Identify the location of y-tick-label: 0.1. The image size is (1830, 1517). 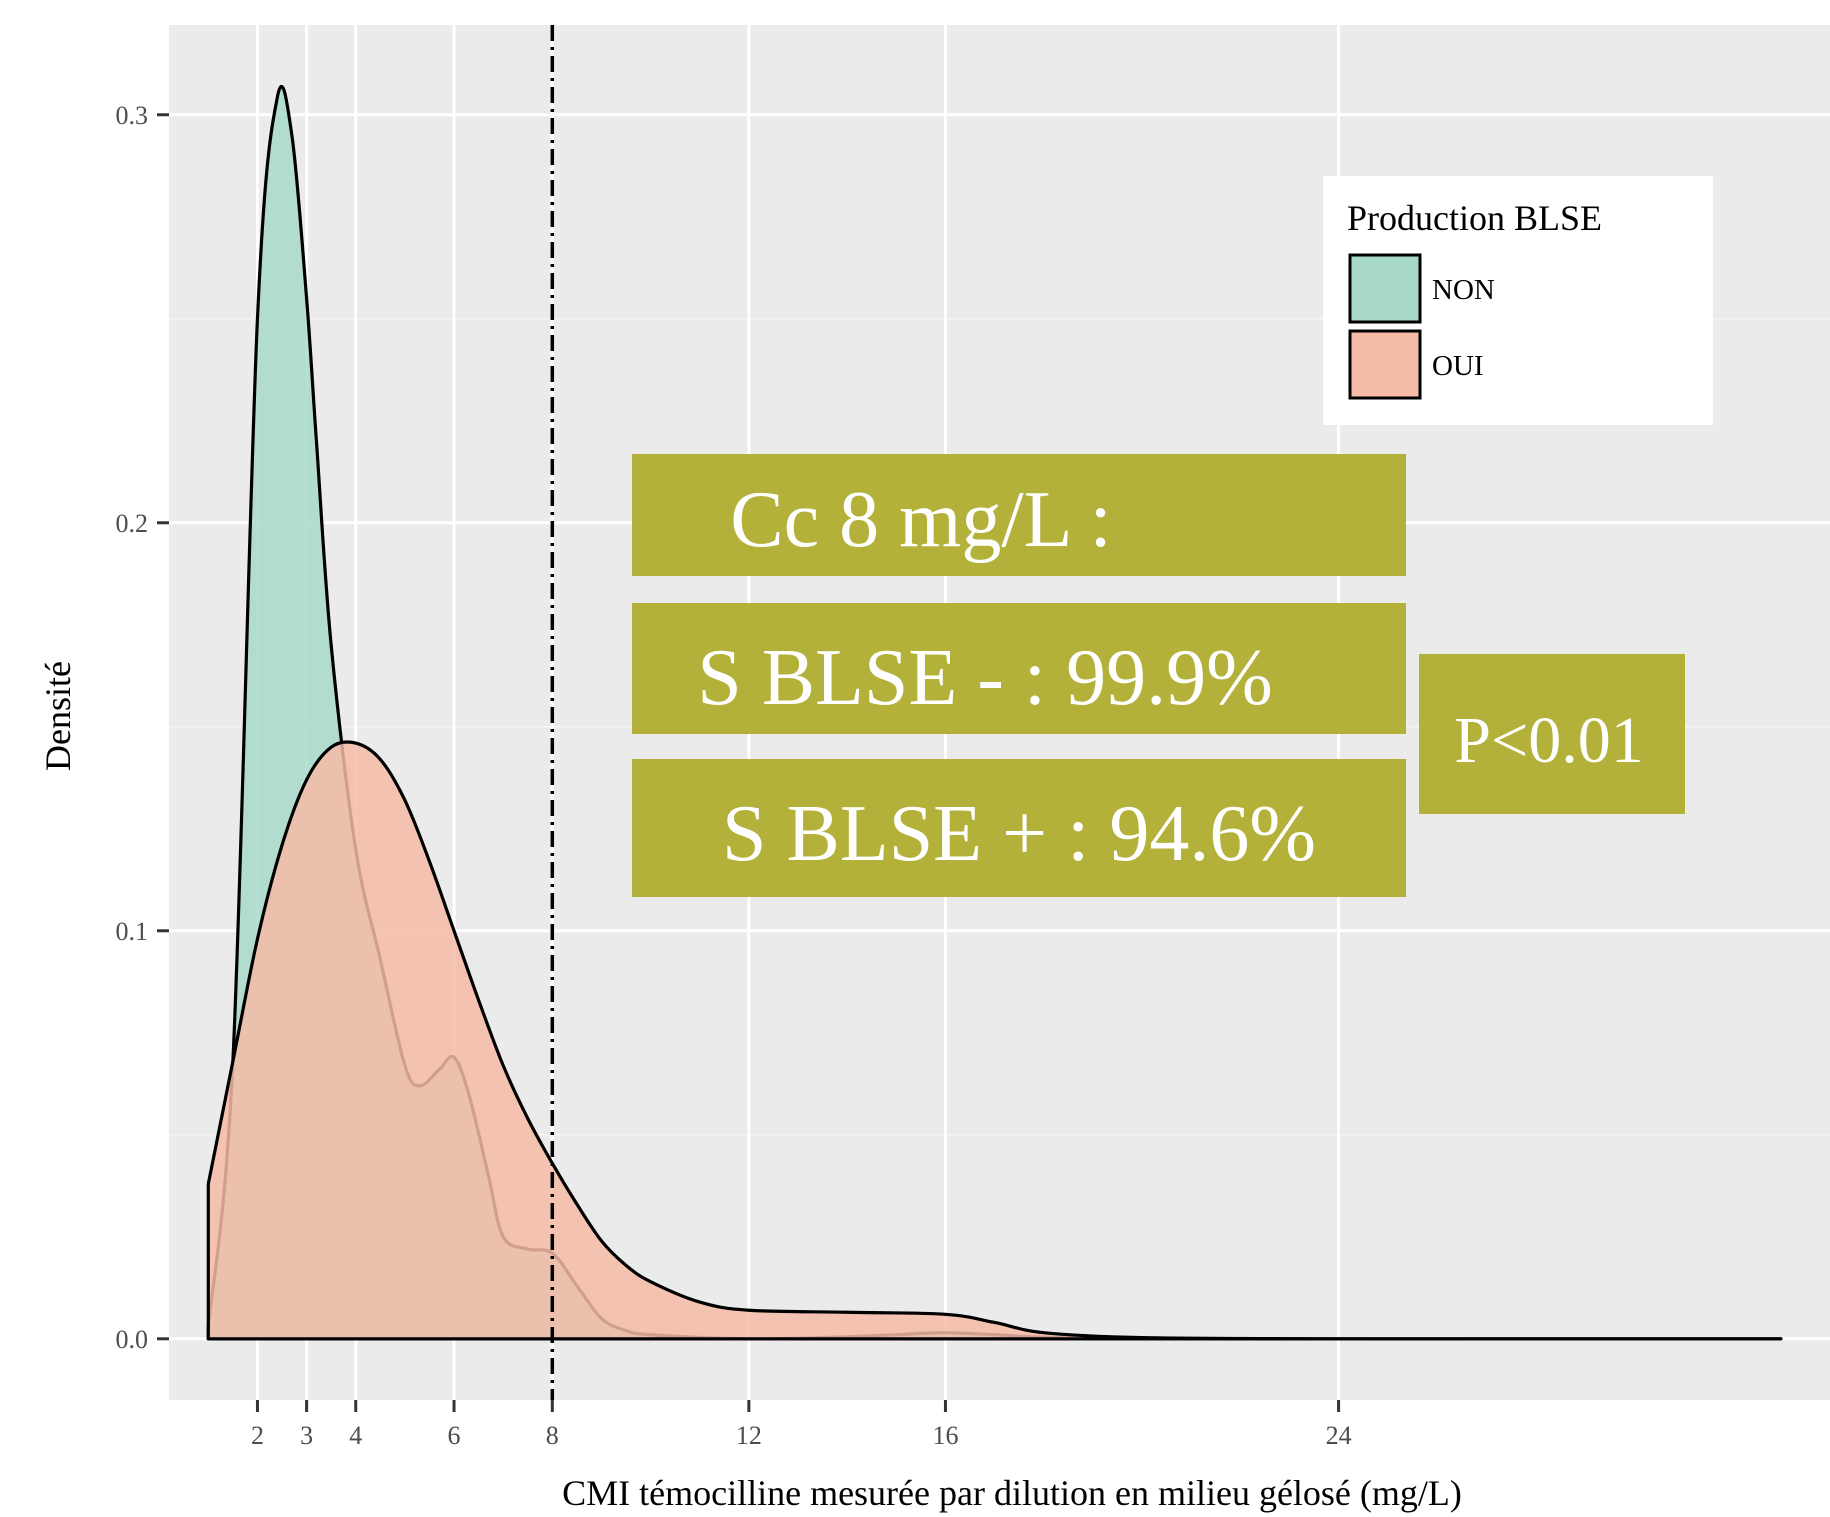
(132, 931).